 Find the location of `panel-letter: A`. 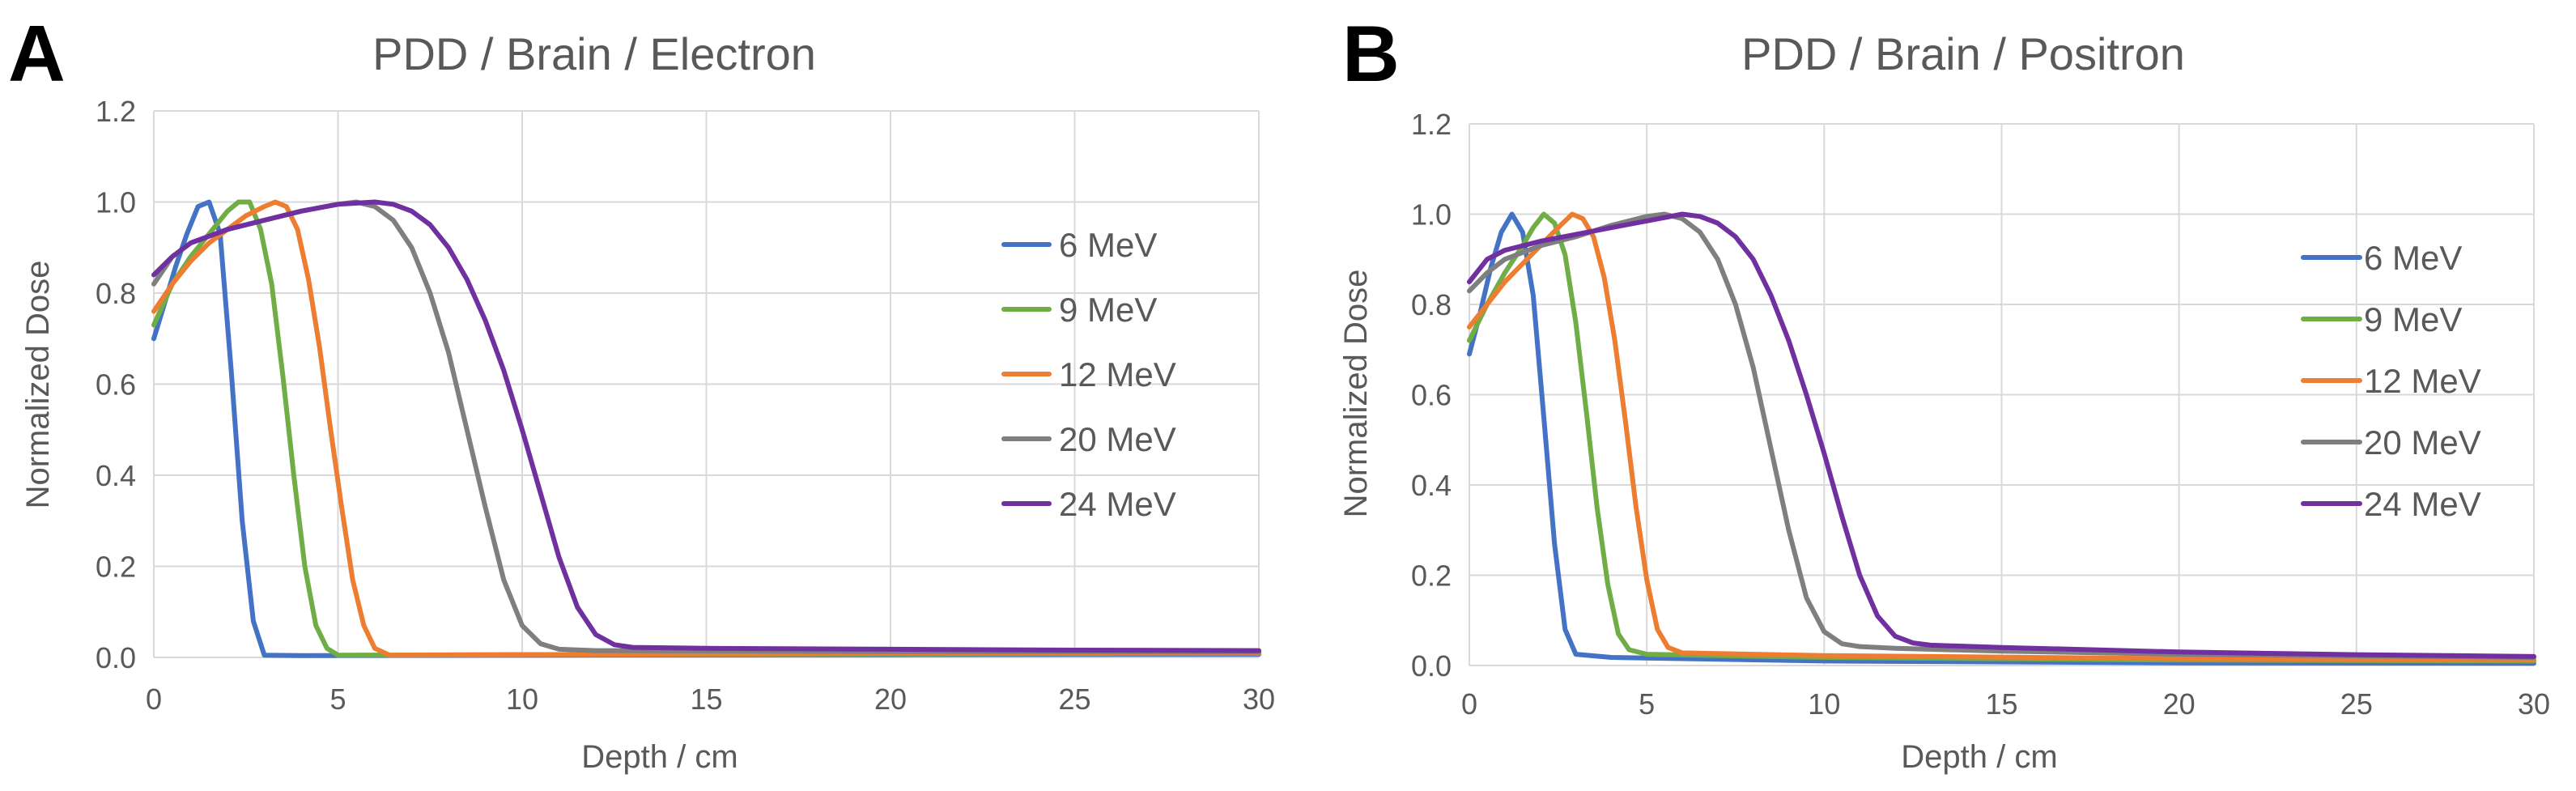

panel-letter: A is located at coordinates (37, 53).